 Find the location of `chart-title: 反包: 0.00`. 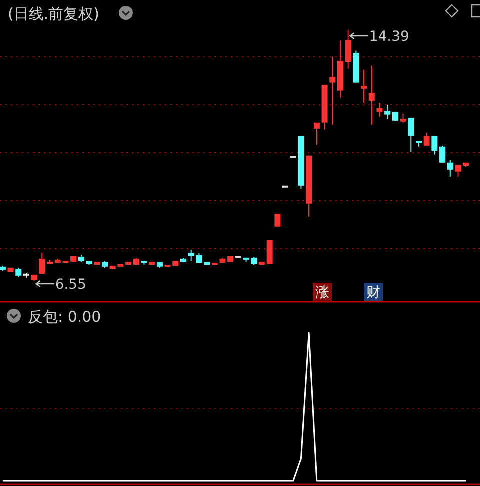

chart-title: 反包: 0.00 is located at coordinates (65, 317).